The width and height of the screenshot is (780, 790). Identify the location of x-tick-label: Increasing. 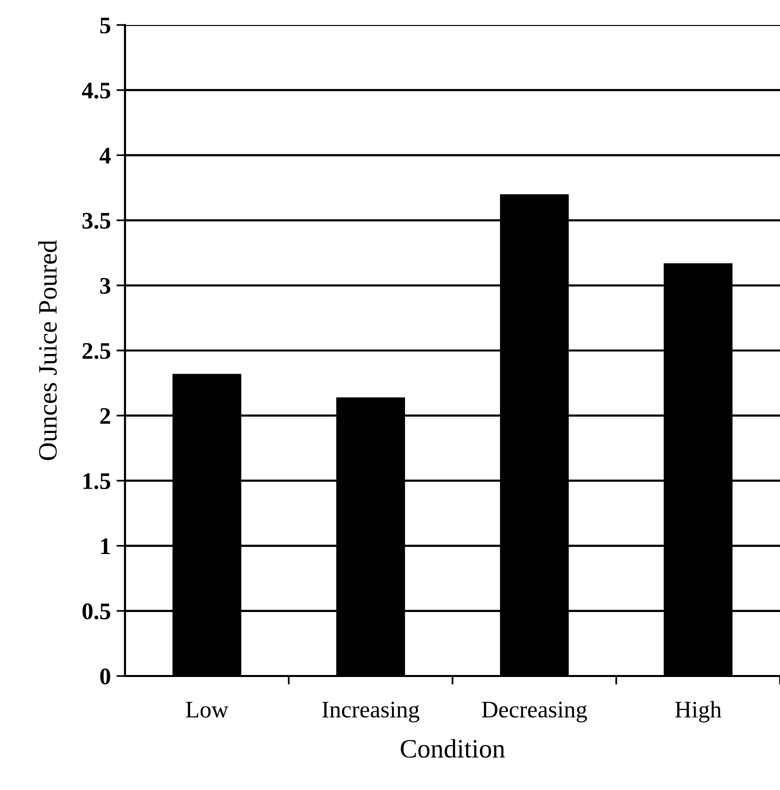
(371, 712).